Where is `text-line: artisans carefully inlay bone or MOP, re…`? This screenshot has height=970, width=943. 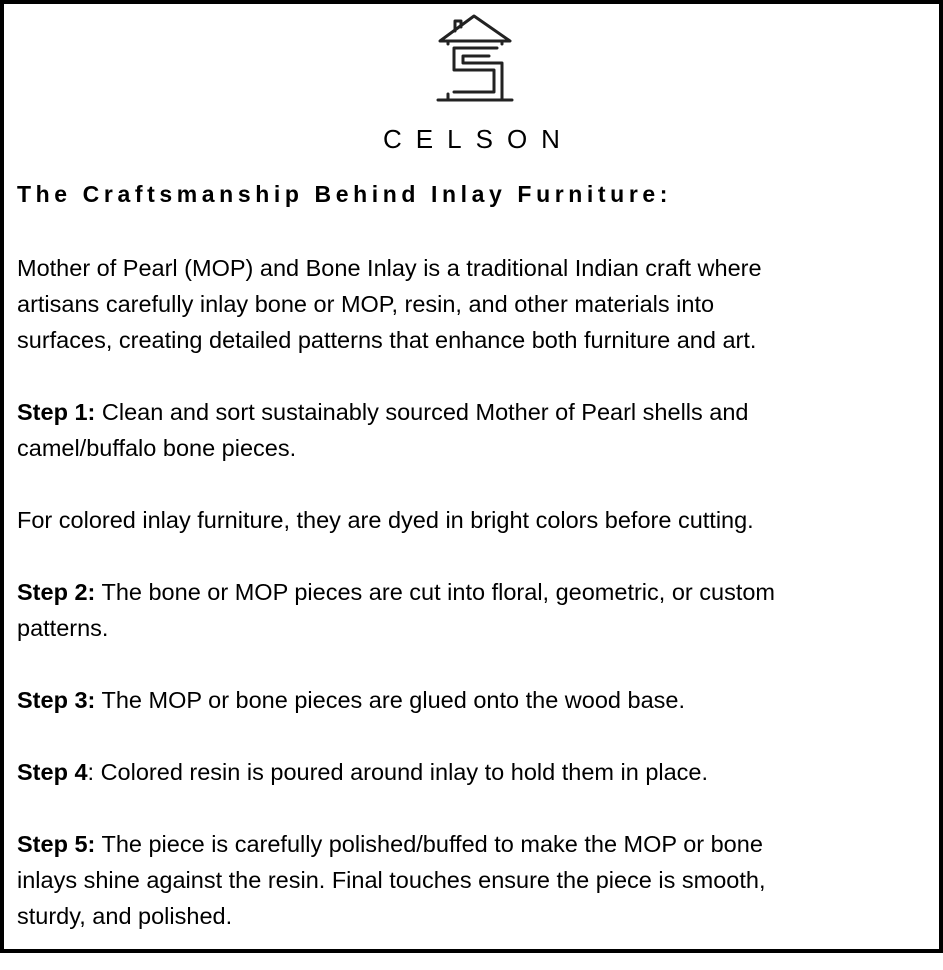
text-line: artisans carefully inlay bone or MOP, re… is located at coordinates (366, 304).